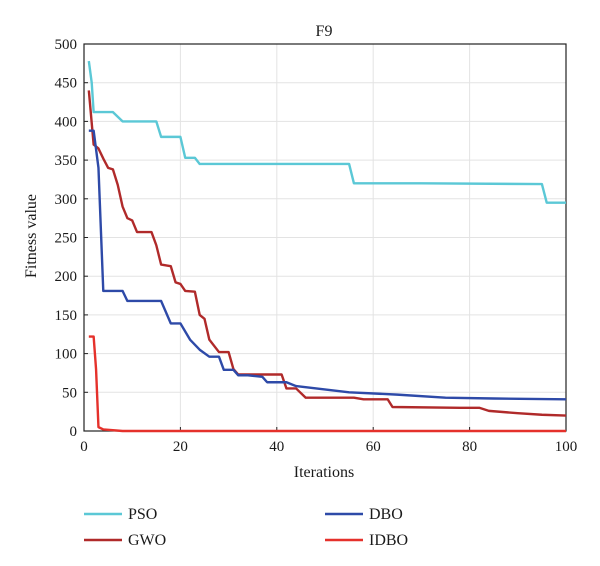 The height and width of the screenshot is (566, 600). What do you see at coordinates (66, 277) in the screenshot?
I see `y-tick-label: 200` at bounding box center [66, 277].